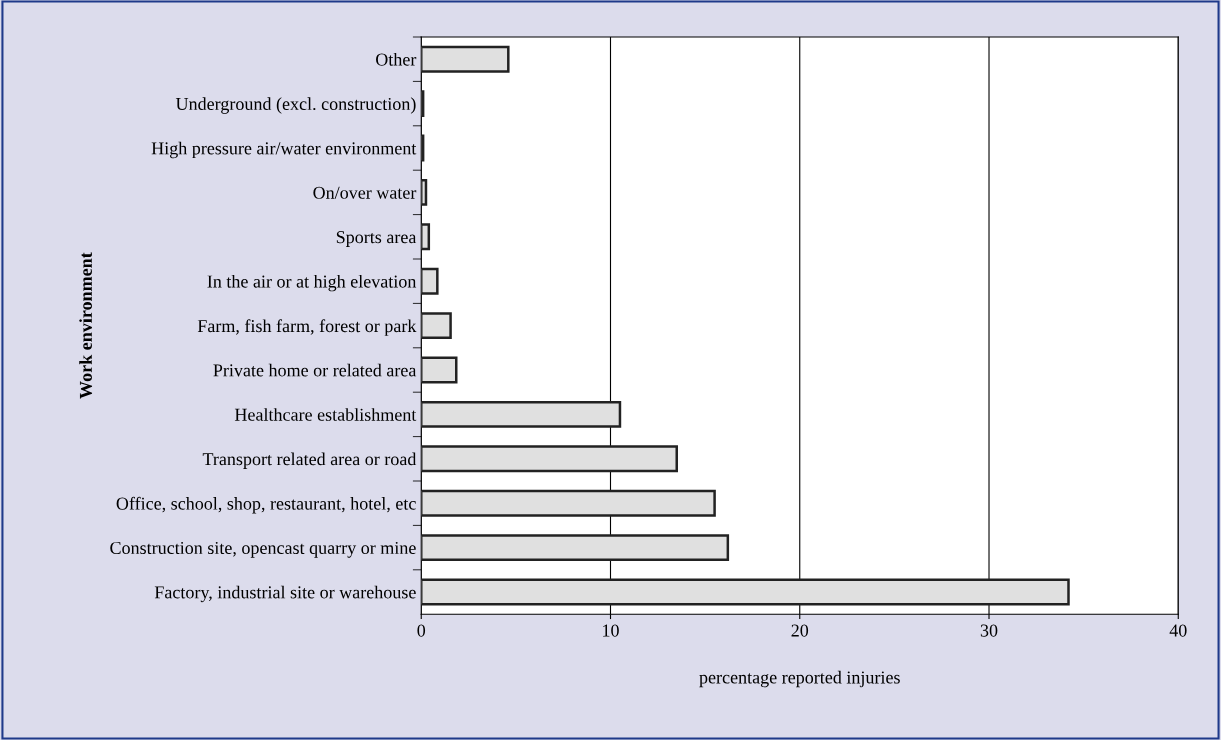  Describe the element at coordinates (266, 505) in the screenshot. I see `y-tick-label: Office, school, shop, restaurant, hotel, etc` at that location.